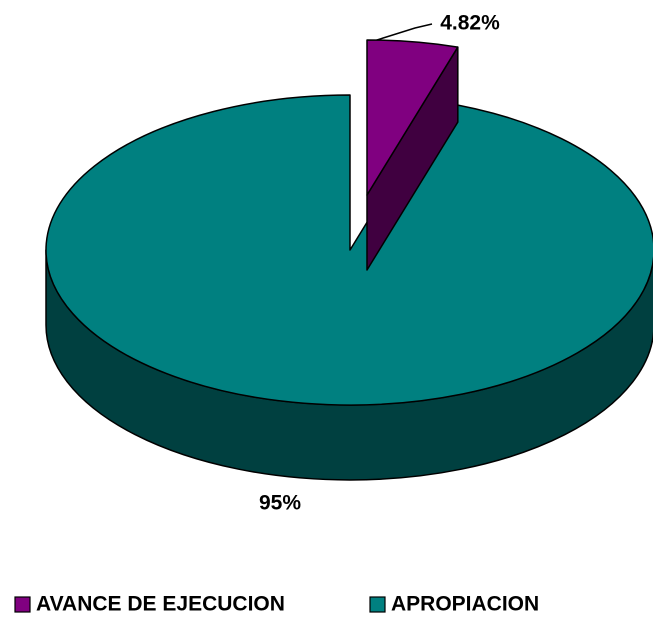 The height and width of the screenshot is (617, 653). What do you see at coordinates (160, 604) in the screenshot?
I see `legend-label: AVANCE DE EJECUCION` at bounding box center [160, 604].